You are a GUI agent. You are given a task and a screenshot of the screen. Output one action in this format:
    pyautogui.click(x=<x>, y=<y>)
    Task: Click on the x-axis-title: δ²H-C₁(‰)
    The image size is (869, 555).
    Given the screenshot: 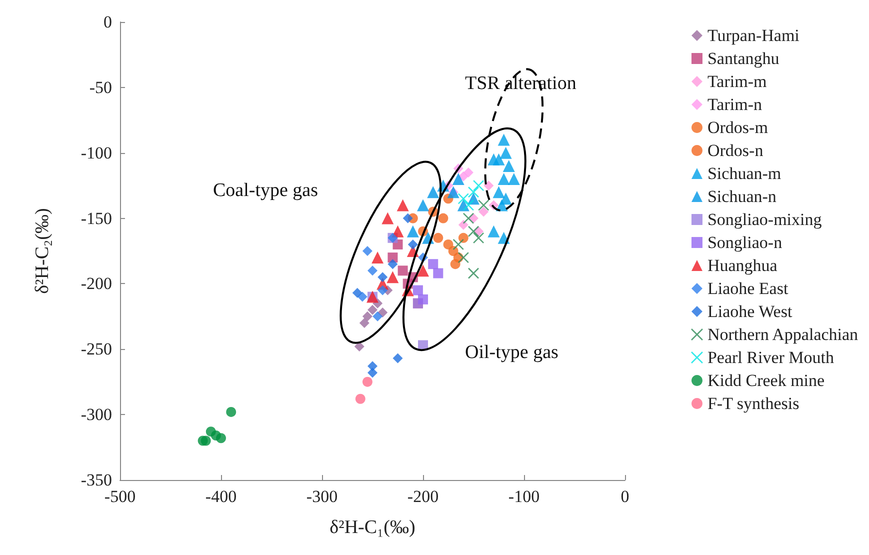 What is the action you would take?
    pyautogui.click(x=373, y=527)
    